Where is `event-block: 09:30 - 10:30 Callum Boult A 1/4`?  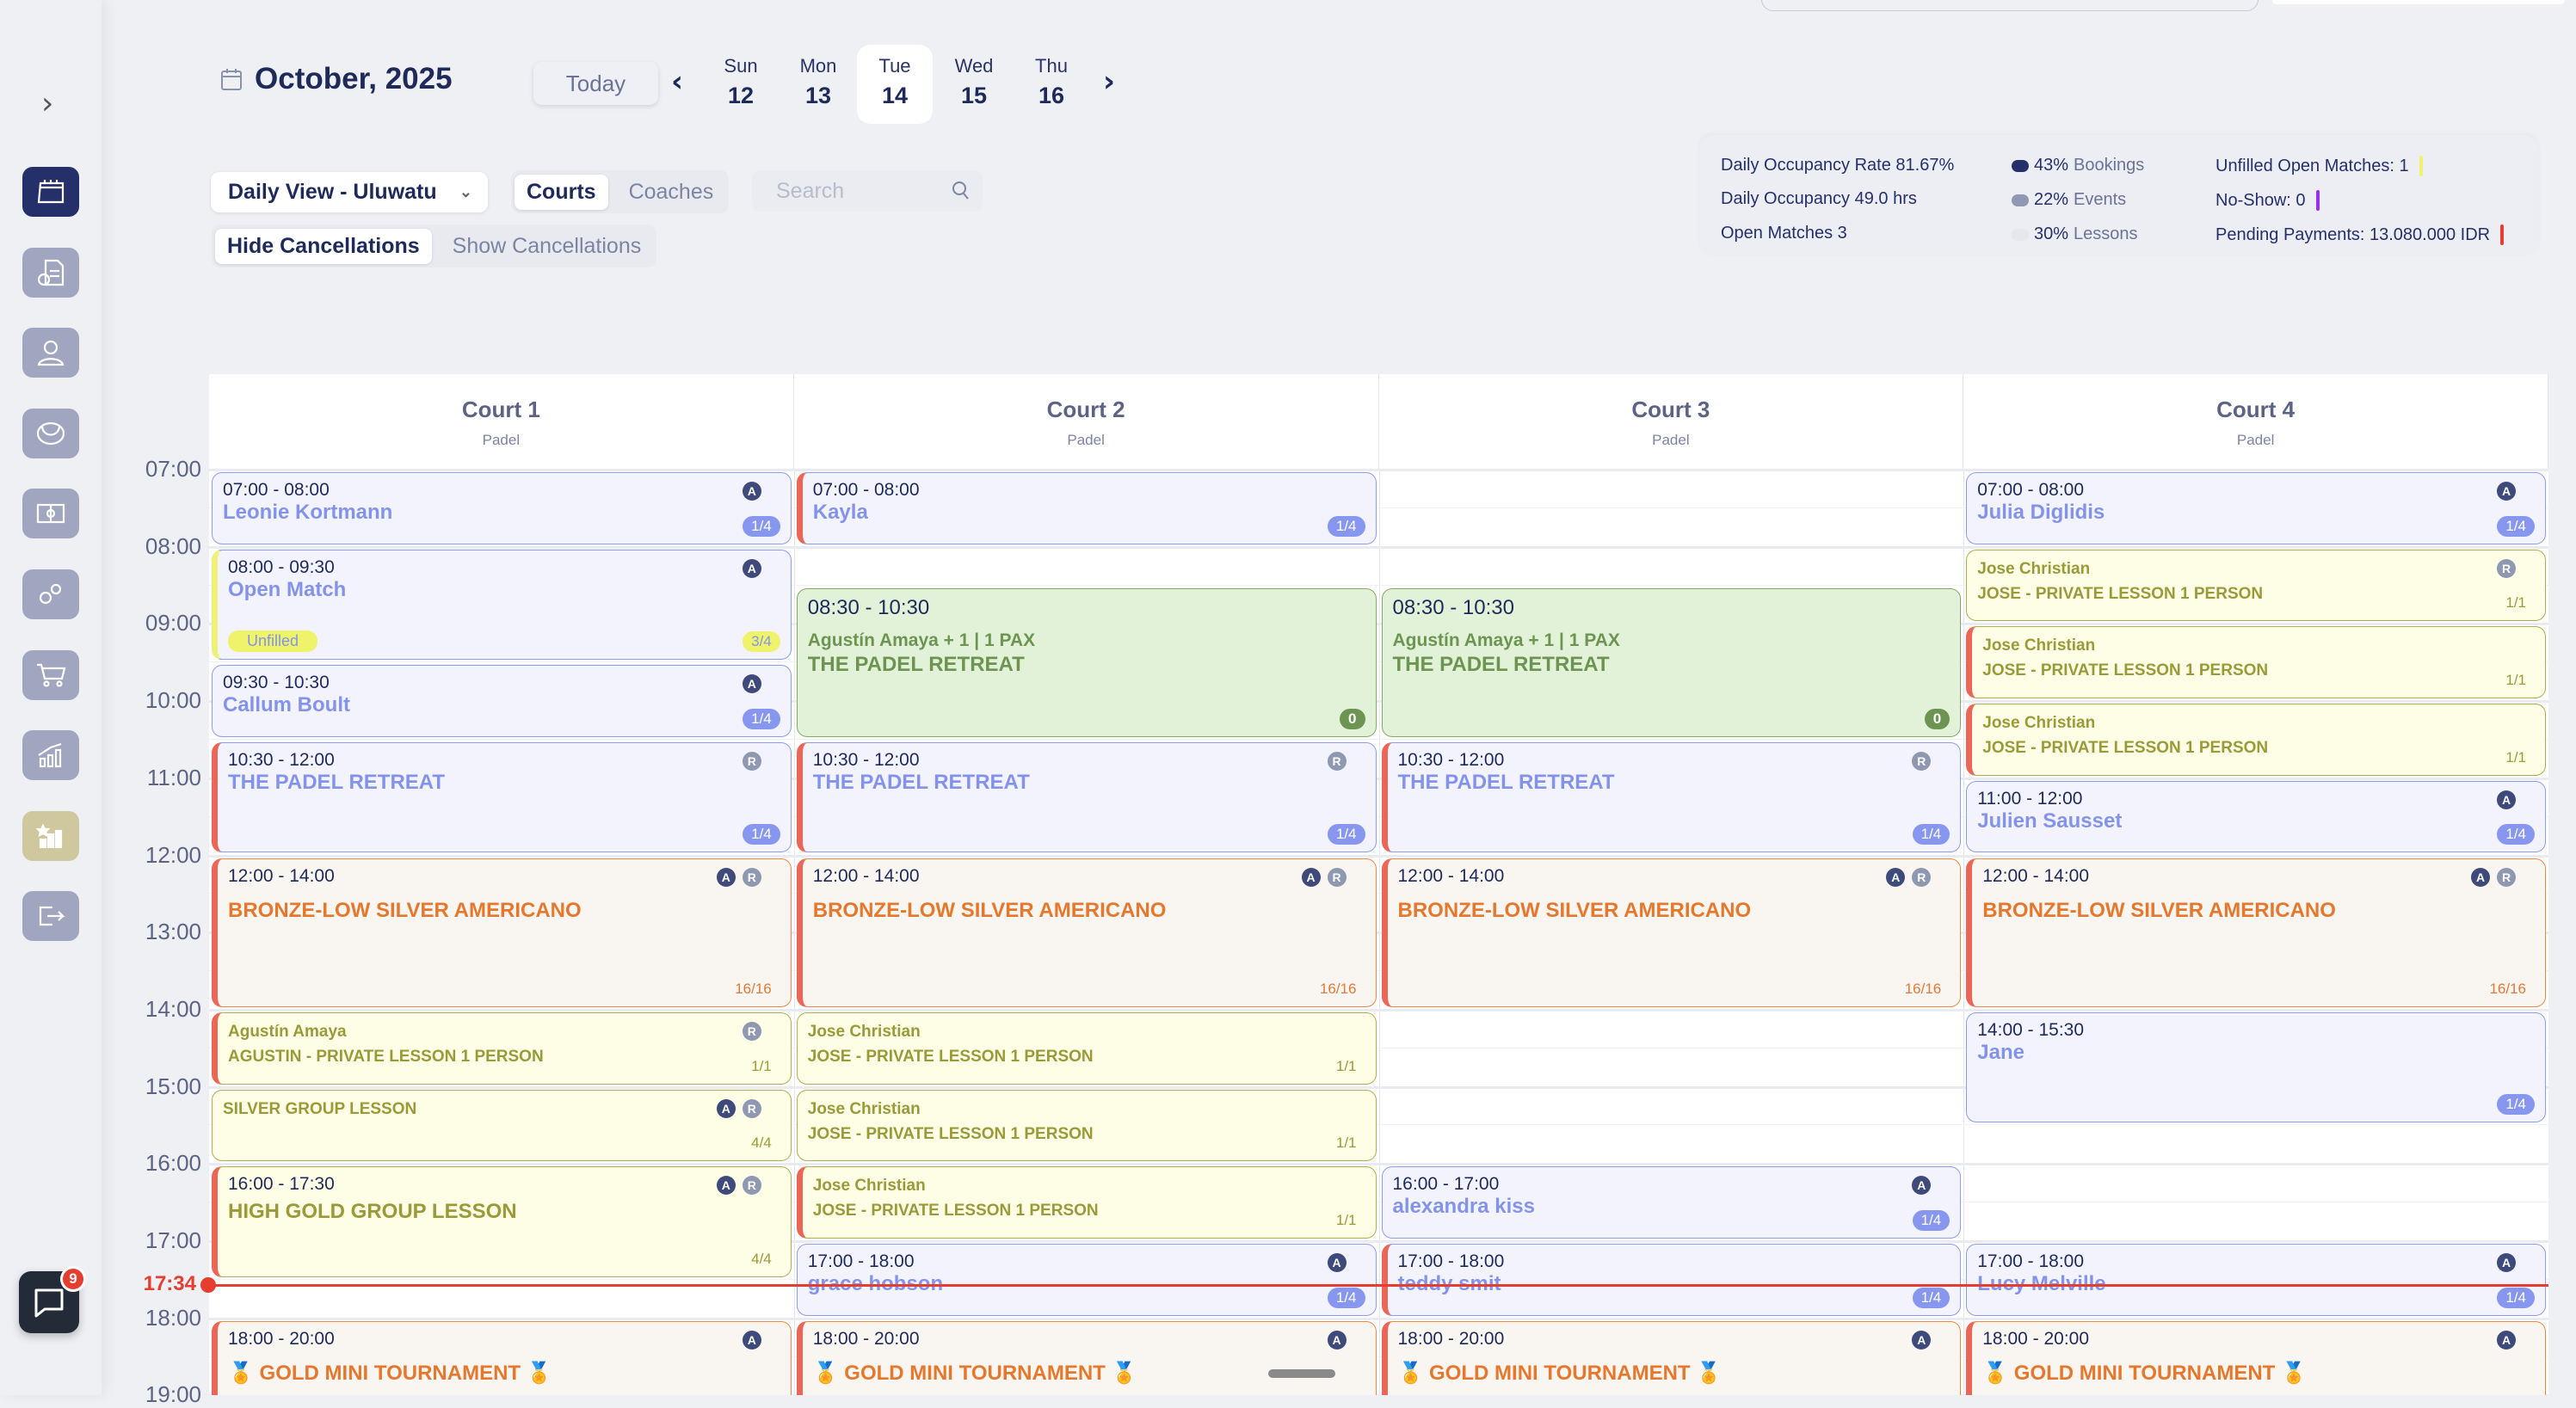
event-block: 09:30 - 10:30 Callum Boult A 1/4 is located at coordinates (502, 701).